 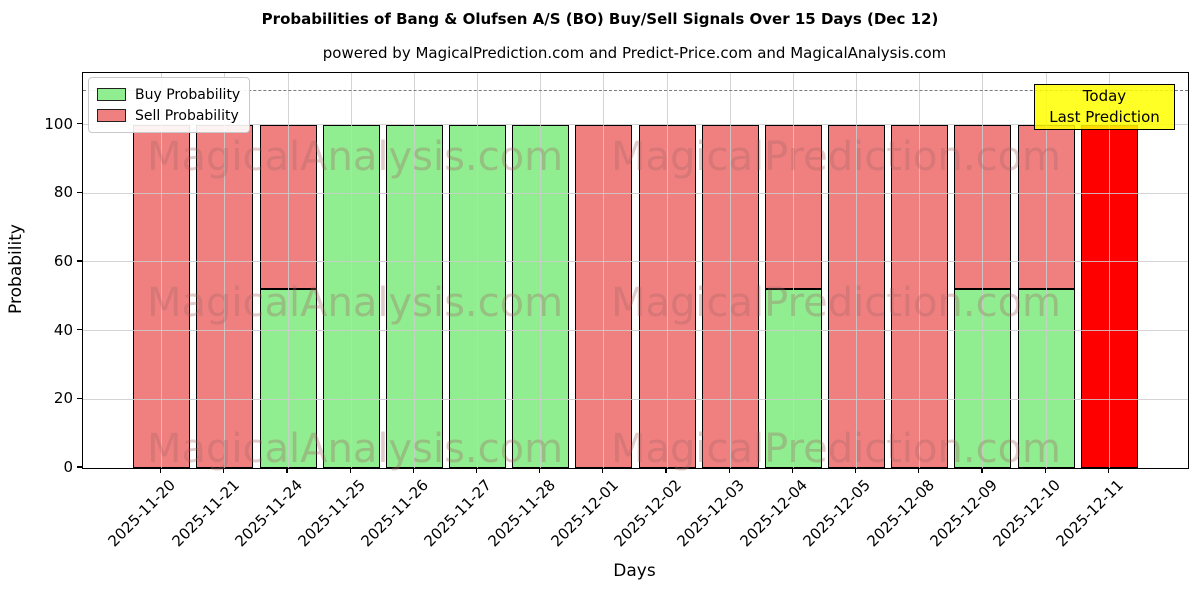 What do you see at coordinates (521, 513) in the screenshot?
I see `x-tick-label: 2025-11-28` at bounding box center [521, 513].